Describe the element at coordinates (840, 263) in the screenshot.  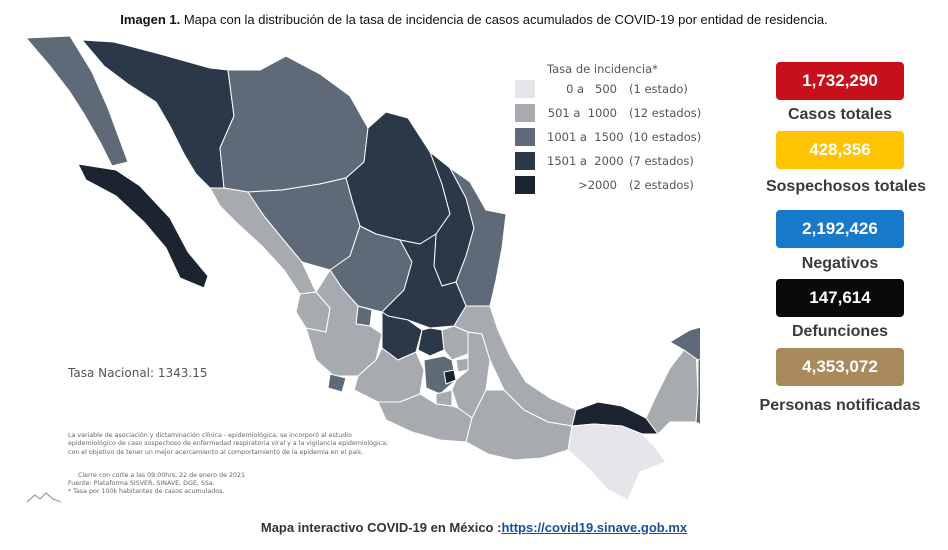
I see `negativos-label: Negativos` at that location.